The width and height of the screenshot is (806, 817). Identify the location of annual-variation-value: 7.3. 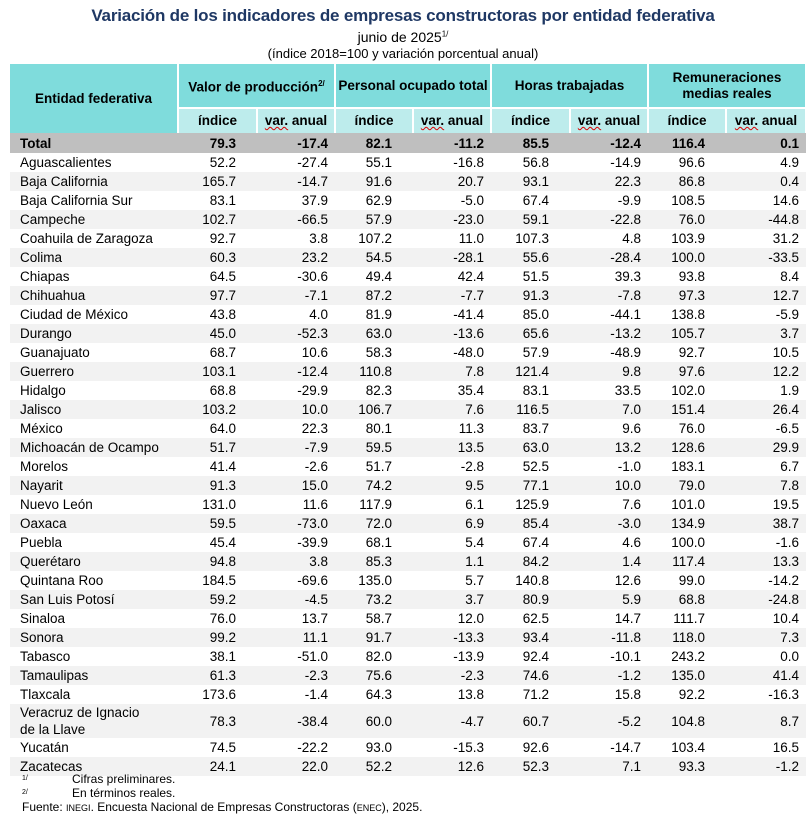
(766, 637).